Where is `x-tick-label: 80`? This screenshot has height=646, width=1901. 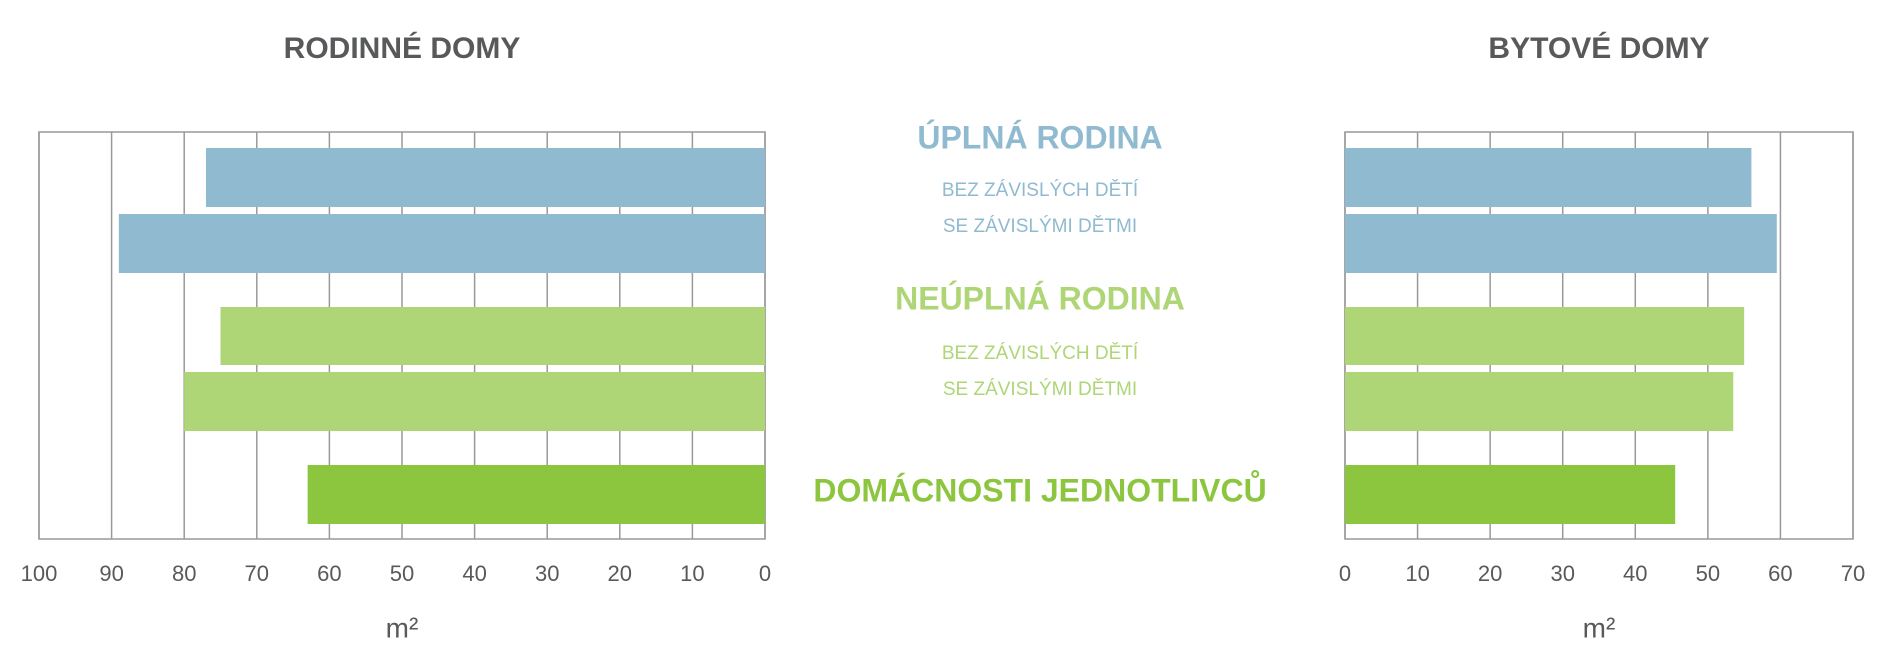 x-tick-label: 80 is located at coordinates (184, 573).